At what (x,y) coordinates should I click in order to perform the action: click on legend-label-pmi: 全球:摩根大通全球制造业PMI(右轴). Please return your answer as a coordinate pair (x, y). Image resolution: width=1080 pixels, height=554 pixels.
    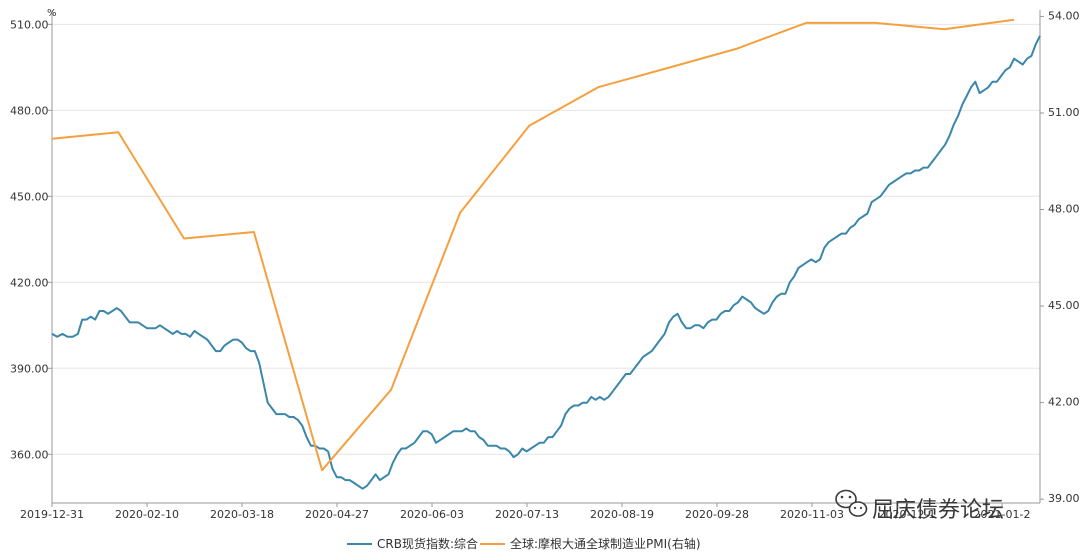
    Looking at the image, I should click on (605, 543).